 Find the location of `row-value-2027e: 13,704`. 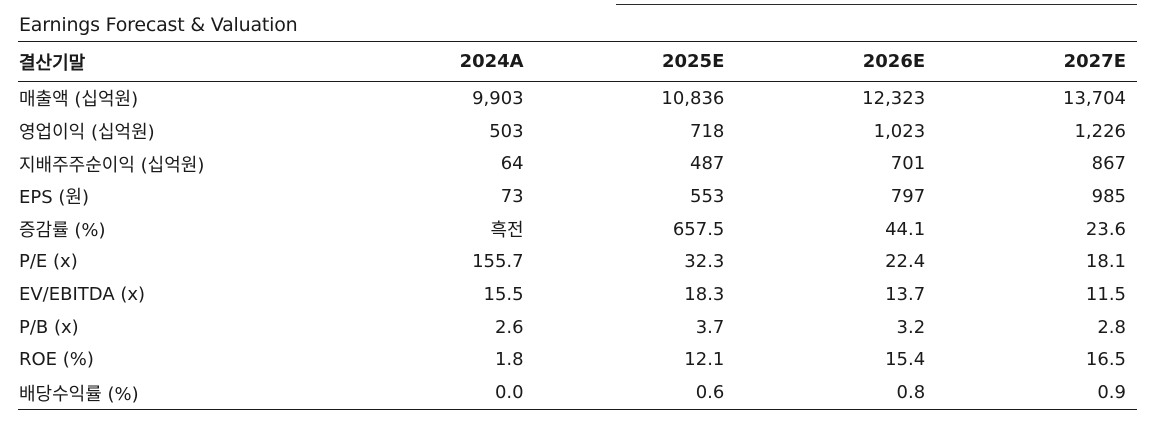

row-value-2027e: 13,704 is located at coordinates (1094, 98).